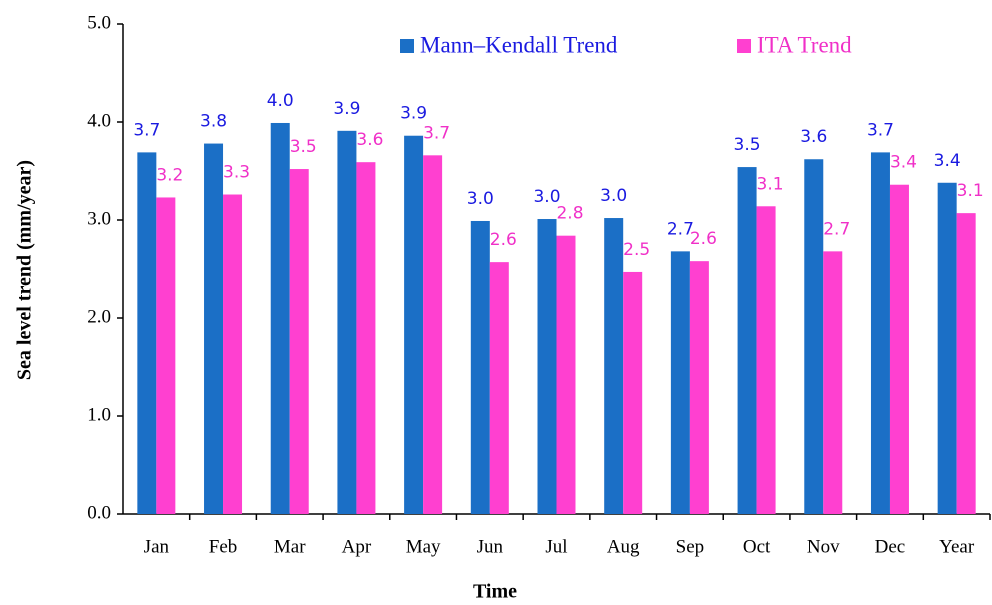 The height and width of the screenshot is (605, 992). What do you see at coordinates (213, 122) in the screenshot?
I see `value-label: 3.8` at bounding box center [213, 122].